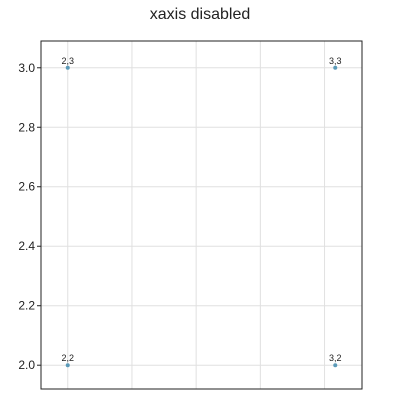 The height and width of the screenshot is (400, 400). What do you see at coordinates (26, 127) in the screenshot?
I see `y-tick-label: 2.8` at bounding box center [26, 127].